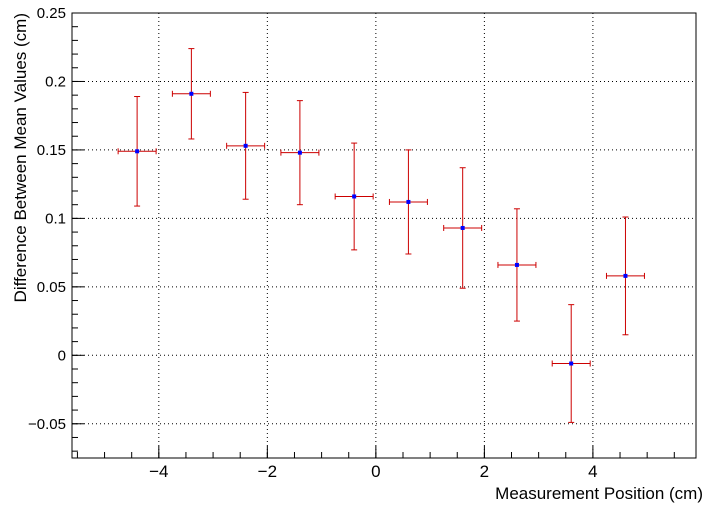 The image size is (709, 507). What do you see at coordinates (484, 471) in the screenshot?
I see `x-tick-label: 2` at bounding box center [484, 471].